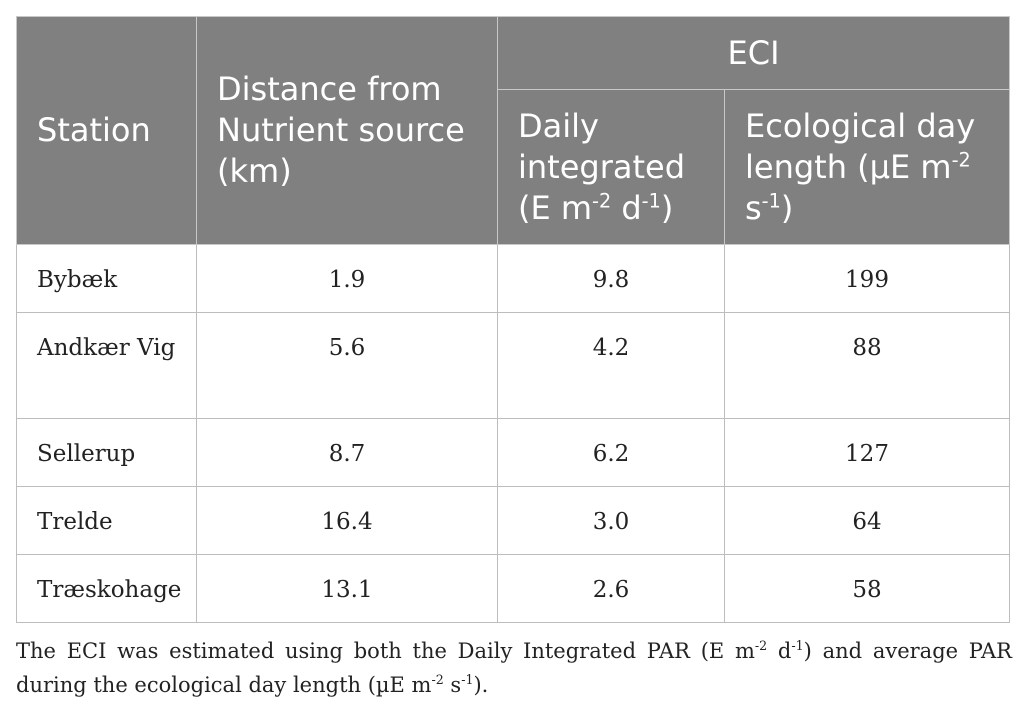 The image size is (1026, 716). Describe the element at coordinates (106, 520) in the screenshot. I see `cell-station: Trelde` at that location.